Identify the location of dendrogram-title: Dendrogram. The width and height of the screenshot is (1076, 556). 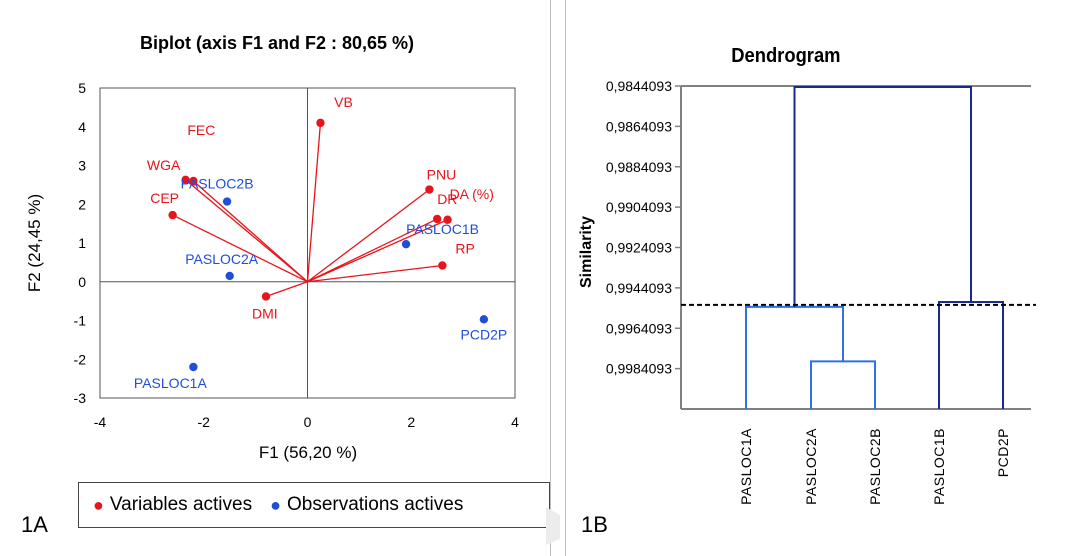
(785, 56).